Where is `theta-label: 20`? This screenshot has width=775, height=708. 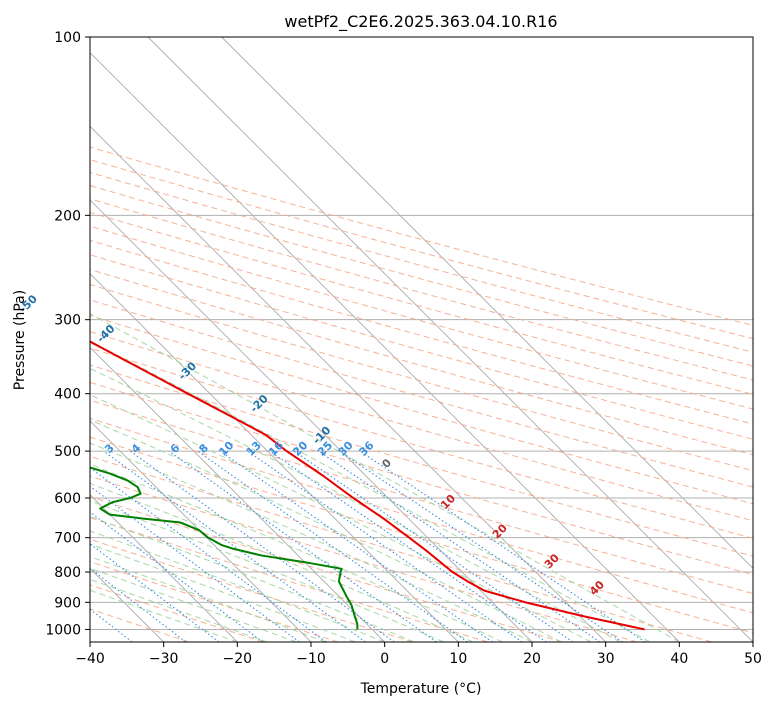
theta-label: 20 is located at coordinates (500, 531).